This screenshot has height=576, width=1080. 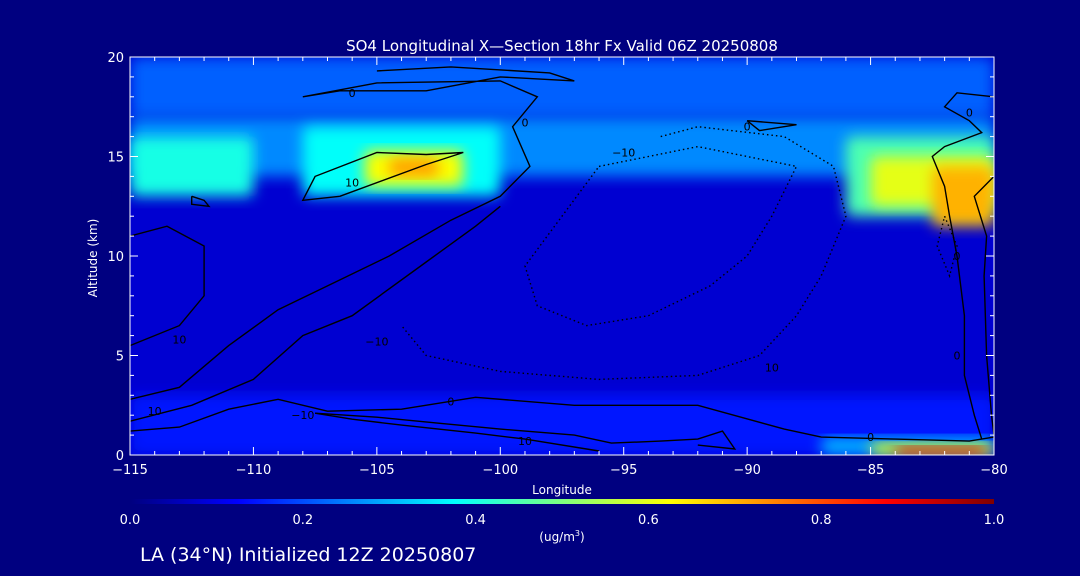 What do you see at coordinates (115, 257) in the screenshot?
I see `y-tick-label: 10` at bounding box center [115, 257].